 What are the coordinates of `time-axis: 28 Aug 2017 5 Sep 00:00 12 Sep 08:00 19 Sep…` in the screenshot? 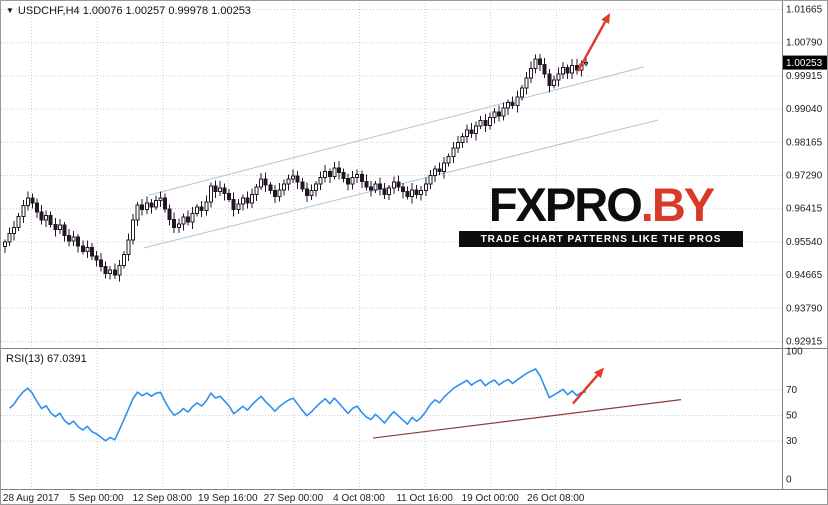 It's located at (294, 498).